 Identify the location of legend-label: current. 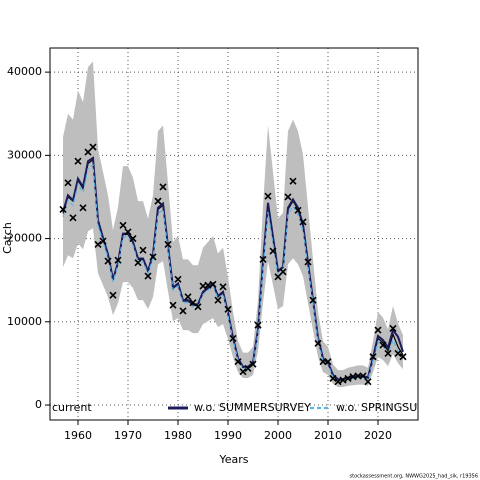
(72, 407).